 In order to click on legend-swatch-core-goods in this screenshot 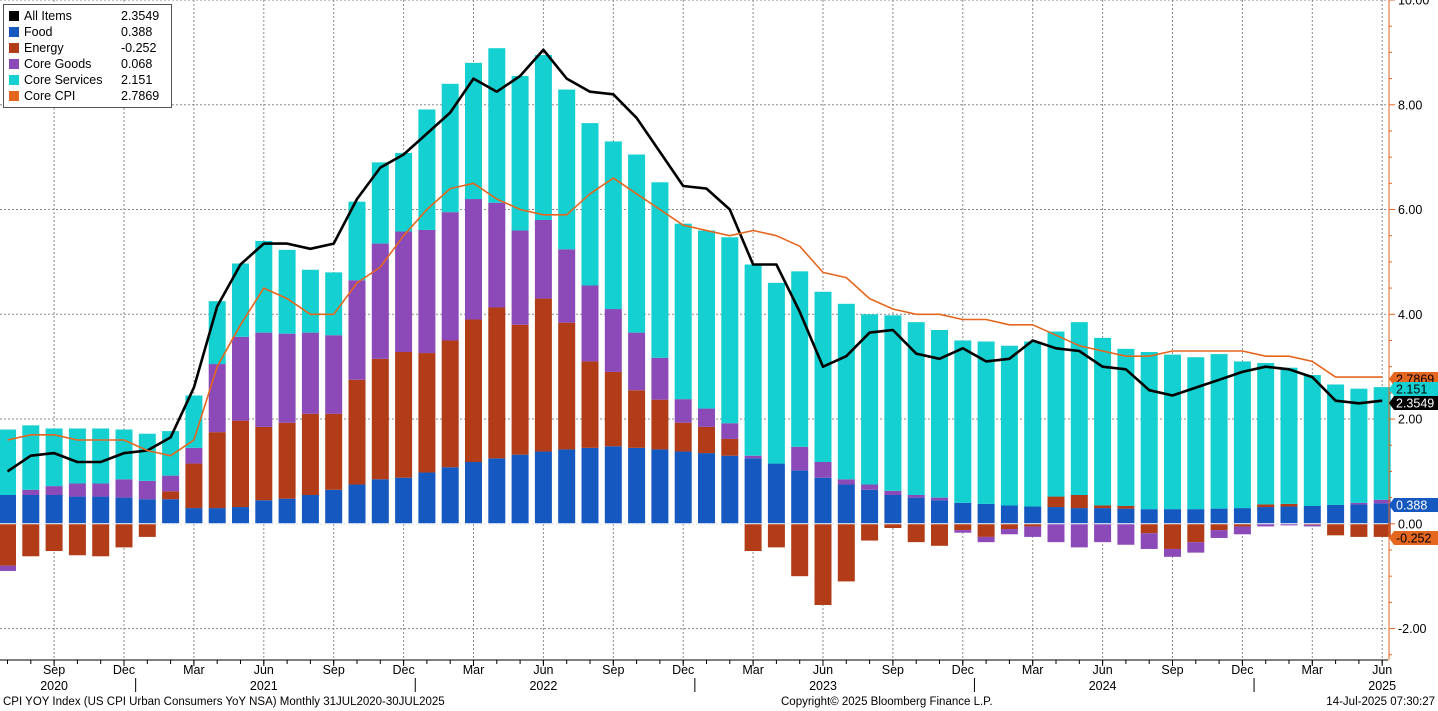, I will do `click(14, 64)`.